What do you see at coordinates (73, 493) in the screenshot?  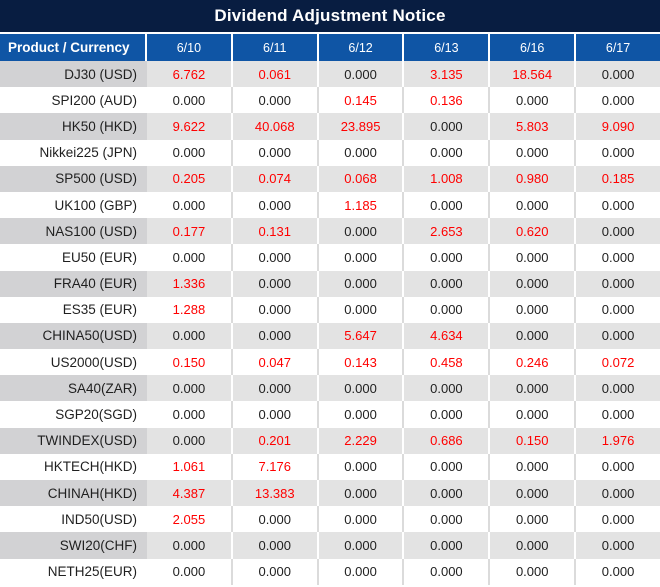 I see `product-name-cell: CHINAH(HKD)` at bounding box center [73, 493].